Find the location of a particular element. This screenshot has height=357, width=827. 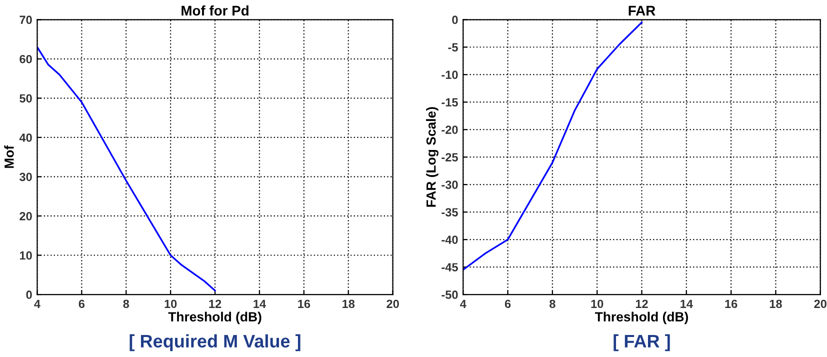

text: [ FAR ] is located at coordinates (642, 343).